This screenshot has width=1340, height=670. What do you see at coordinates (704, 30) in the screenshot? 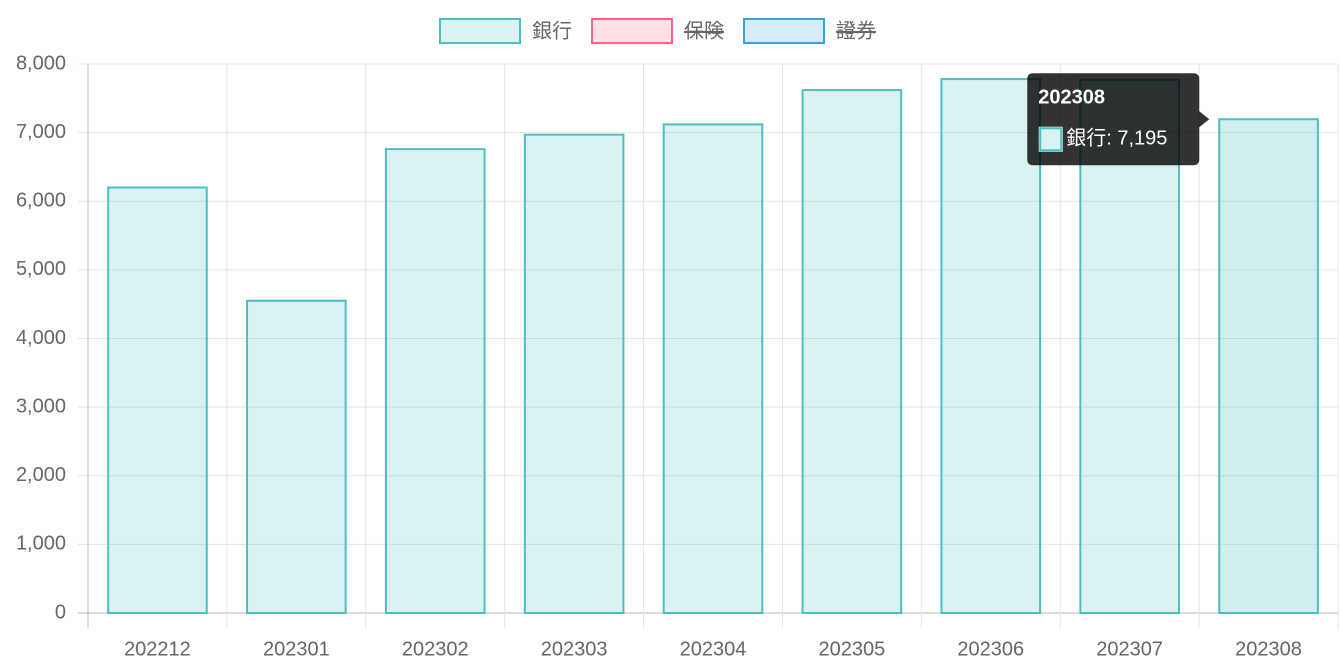
I see `legend-label: 保険` at bounding box center [704, 30].